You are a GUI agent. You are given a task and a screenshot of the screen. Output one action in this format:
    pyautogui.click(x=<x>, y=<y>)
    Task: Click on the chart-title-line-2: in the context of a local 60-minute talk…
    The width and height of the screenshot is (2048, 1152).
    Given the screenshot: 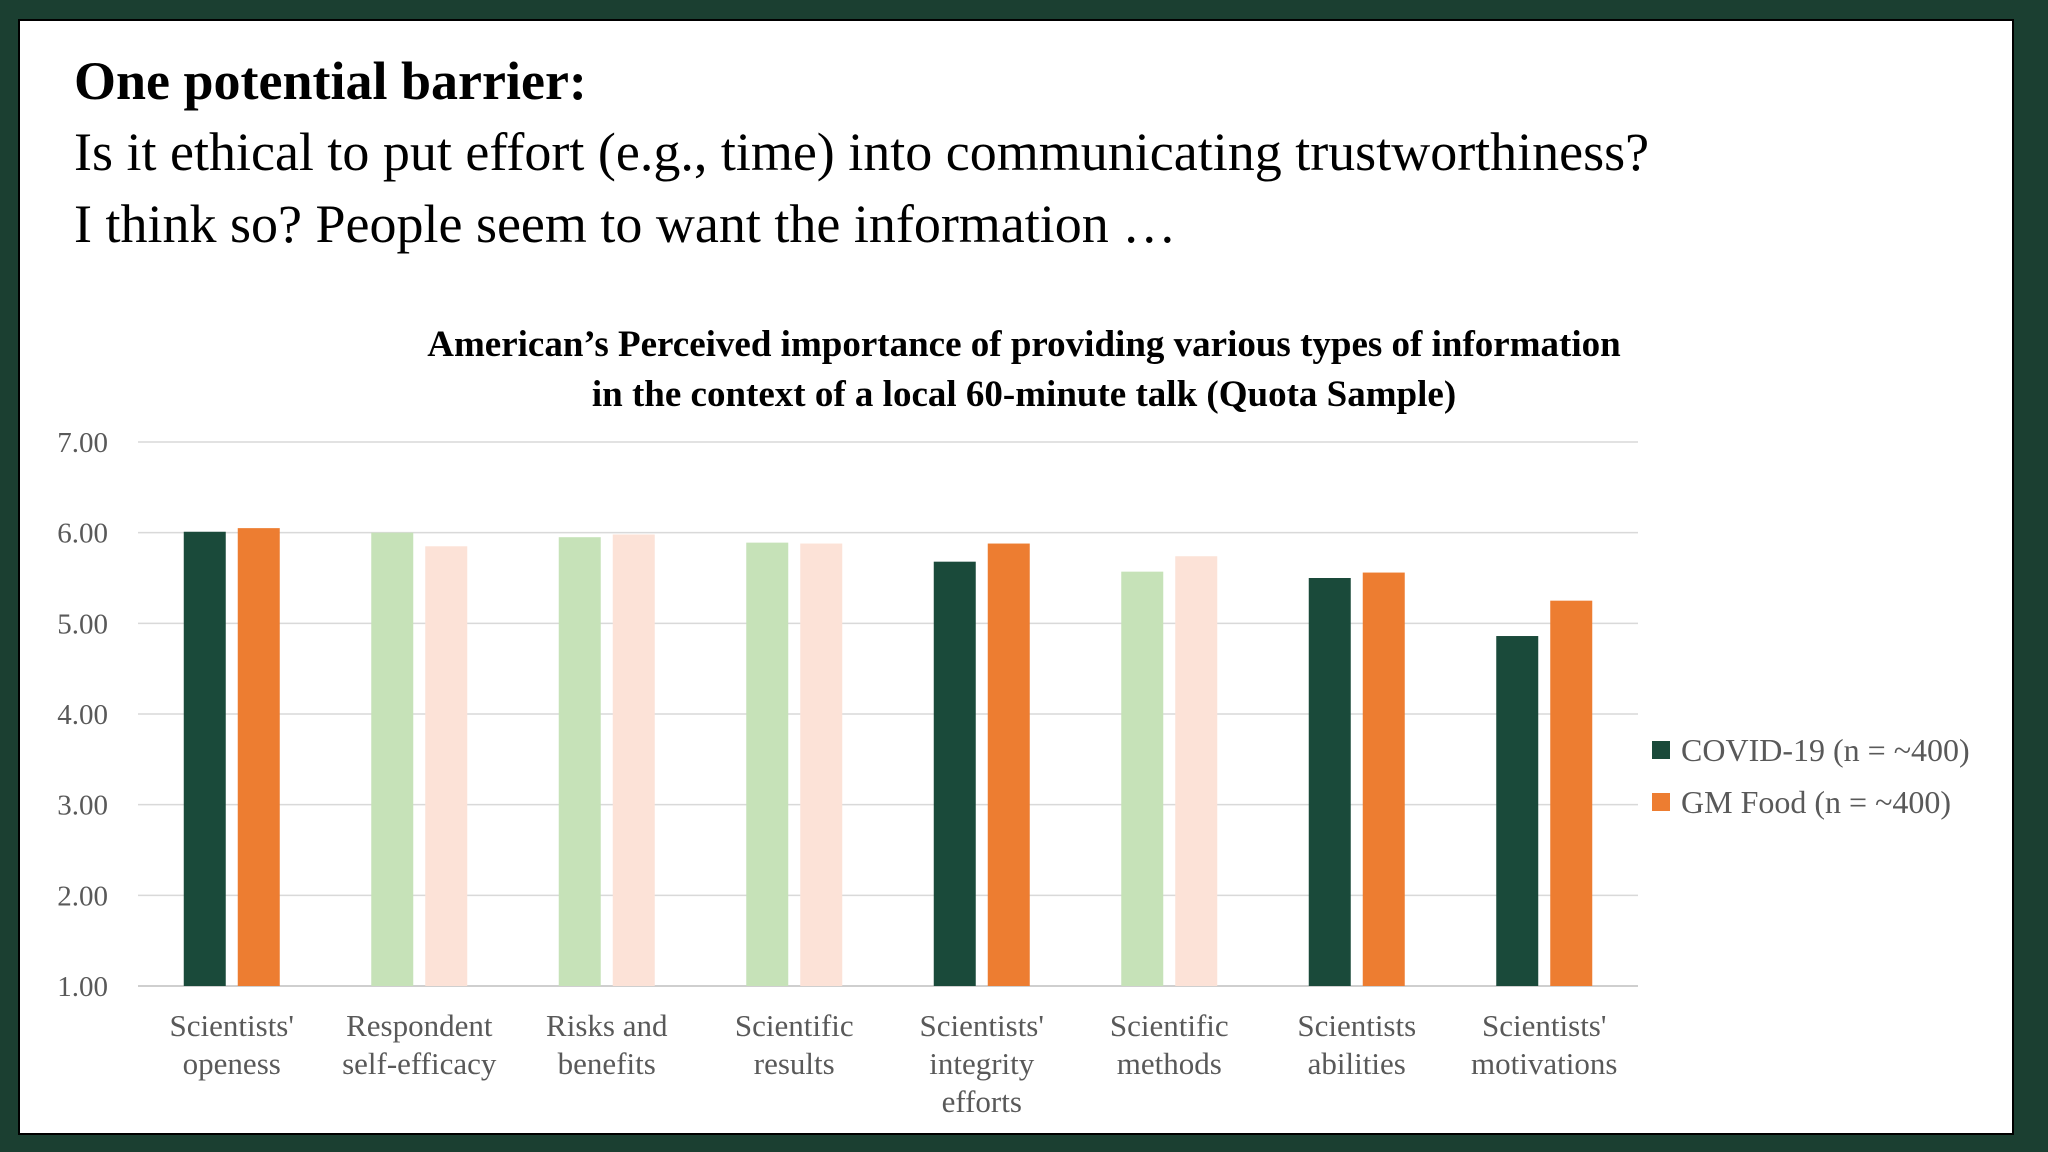 What is the action you would take?
    pyautogui.click(x=1024, y=394)
    